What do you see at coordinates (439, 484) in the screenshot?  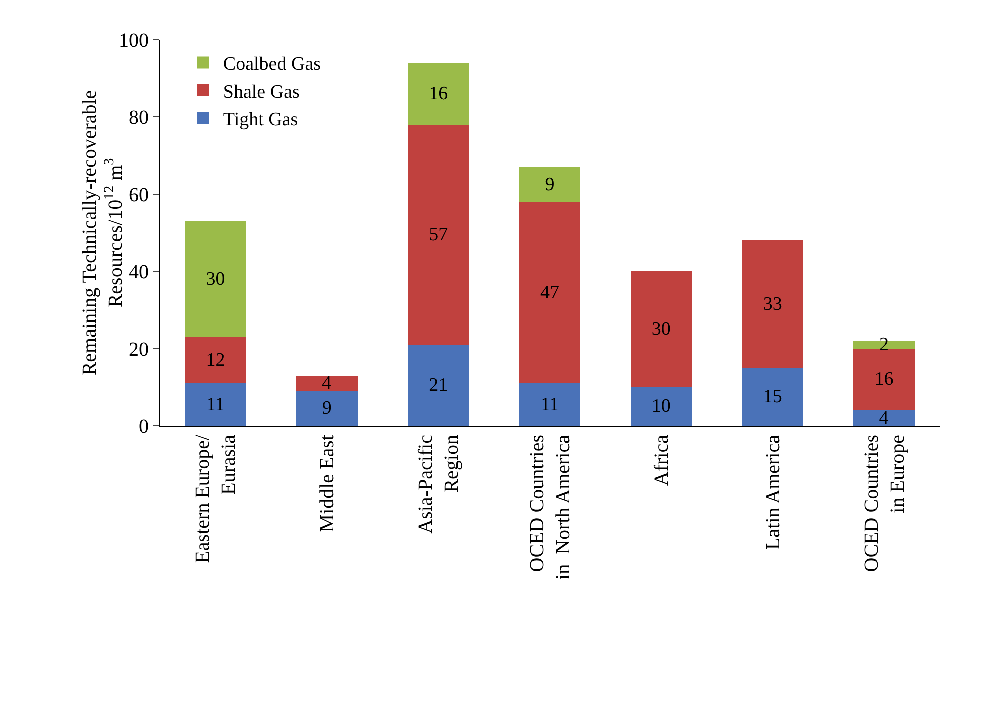 I see `x-tick-label: Asia-Pacific Region` at bounding box center [439, 484].